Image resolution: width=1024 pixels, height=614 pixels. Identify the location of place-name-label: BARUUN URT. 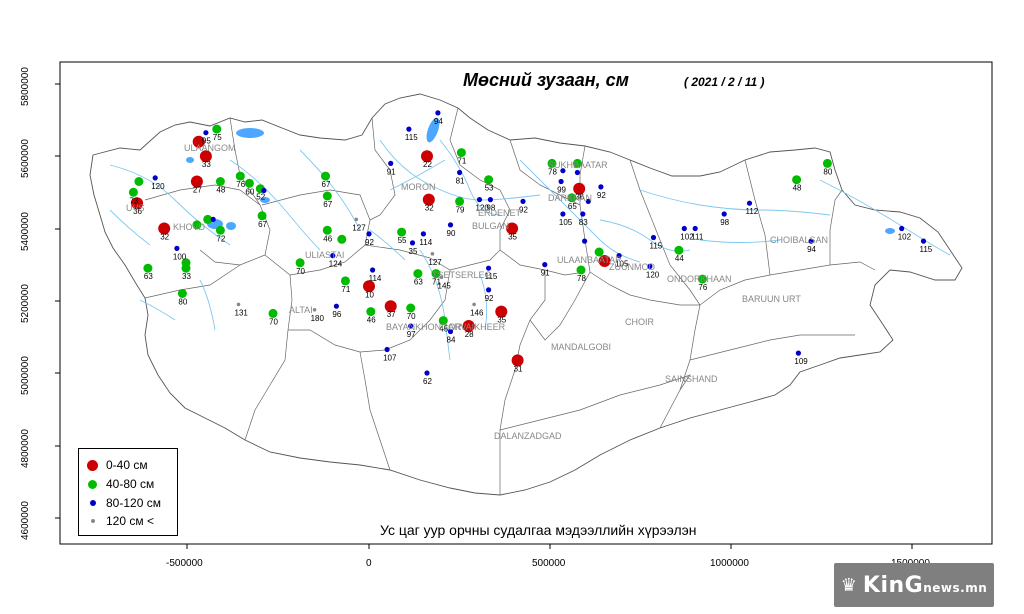
(771, 299).